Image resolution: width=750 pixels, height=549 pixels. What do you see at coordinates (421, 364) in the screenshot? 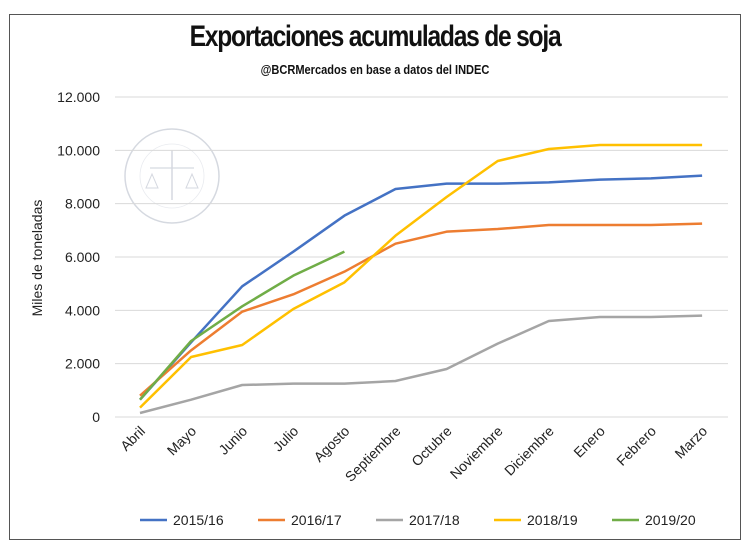
I see `series-line-2017/18` at bounding box center [421, 364].